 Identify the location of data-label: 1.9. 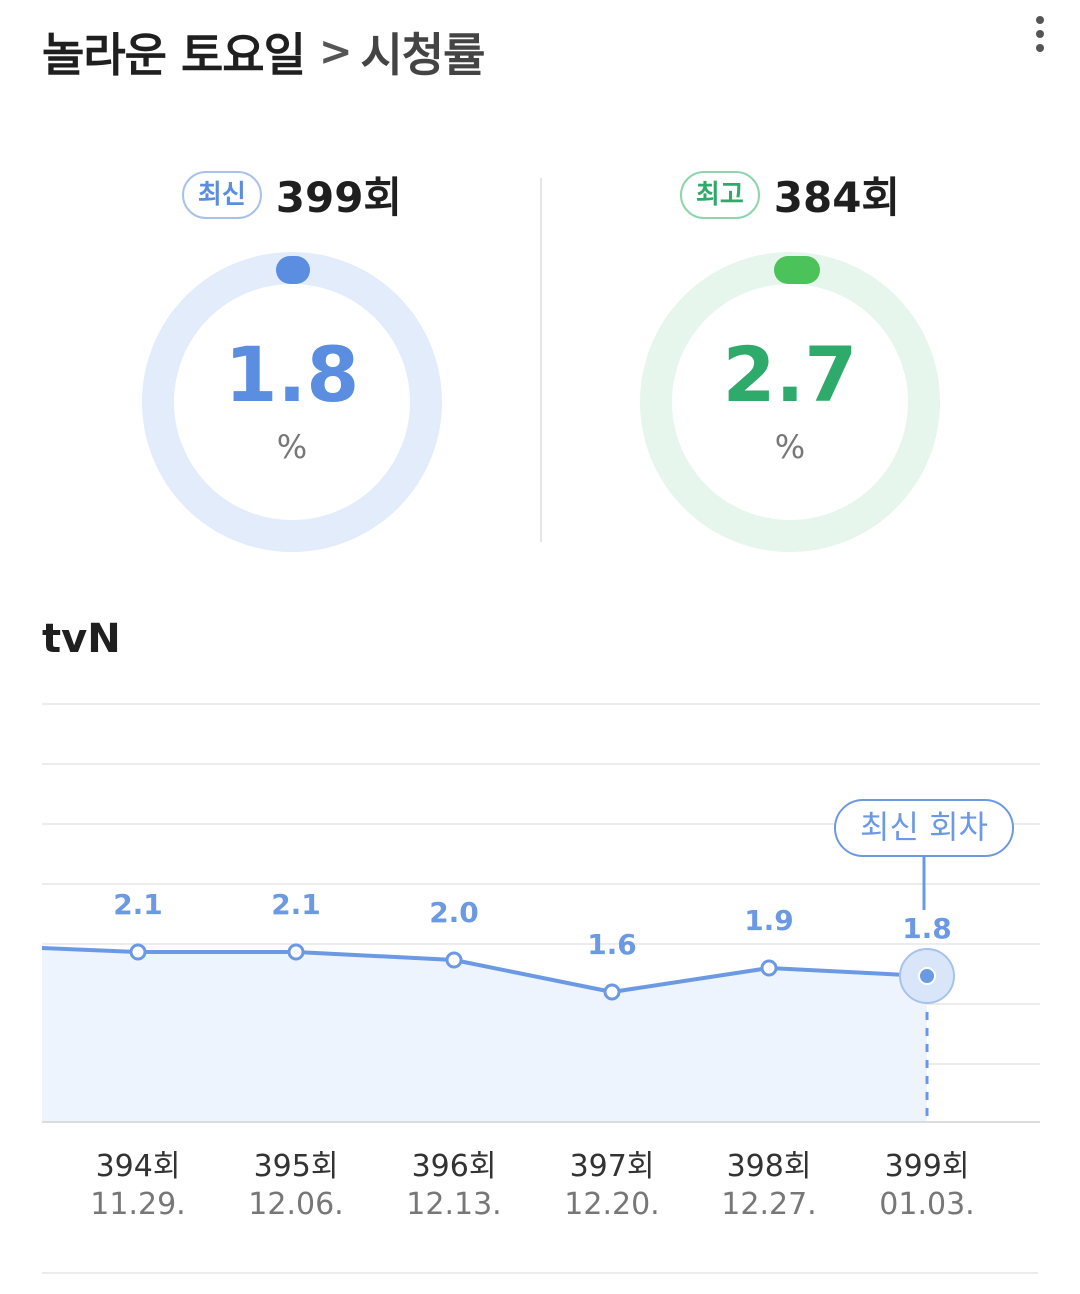
(769, 920).